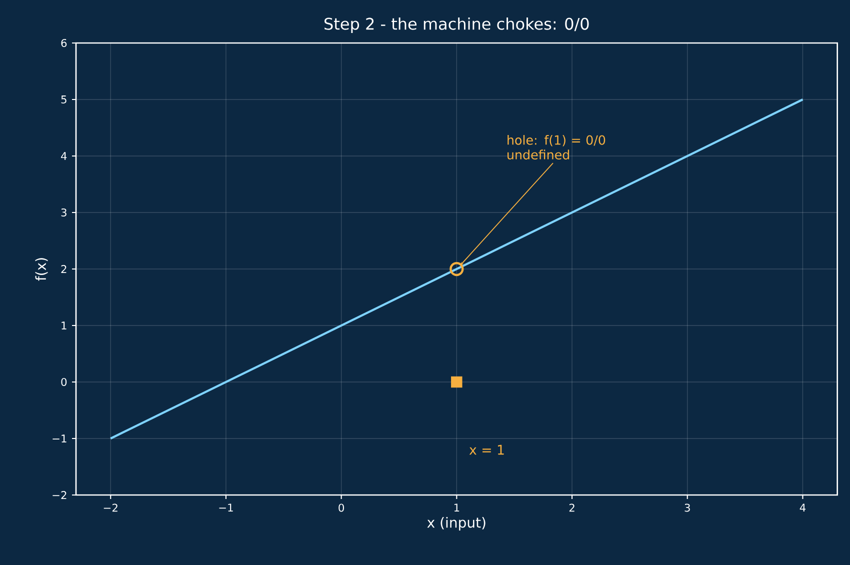 This screenshot has width=850, height=565. Describe the element at coordinates (571, 508) in the screenshot. I see `x-tick-label: 2` at that location.